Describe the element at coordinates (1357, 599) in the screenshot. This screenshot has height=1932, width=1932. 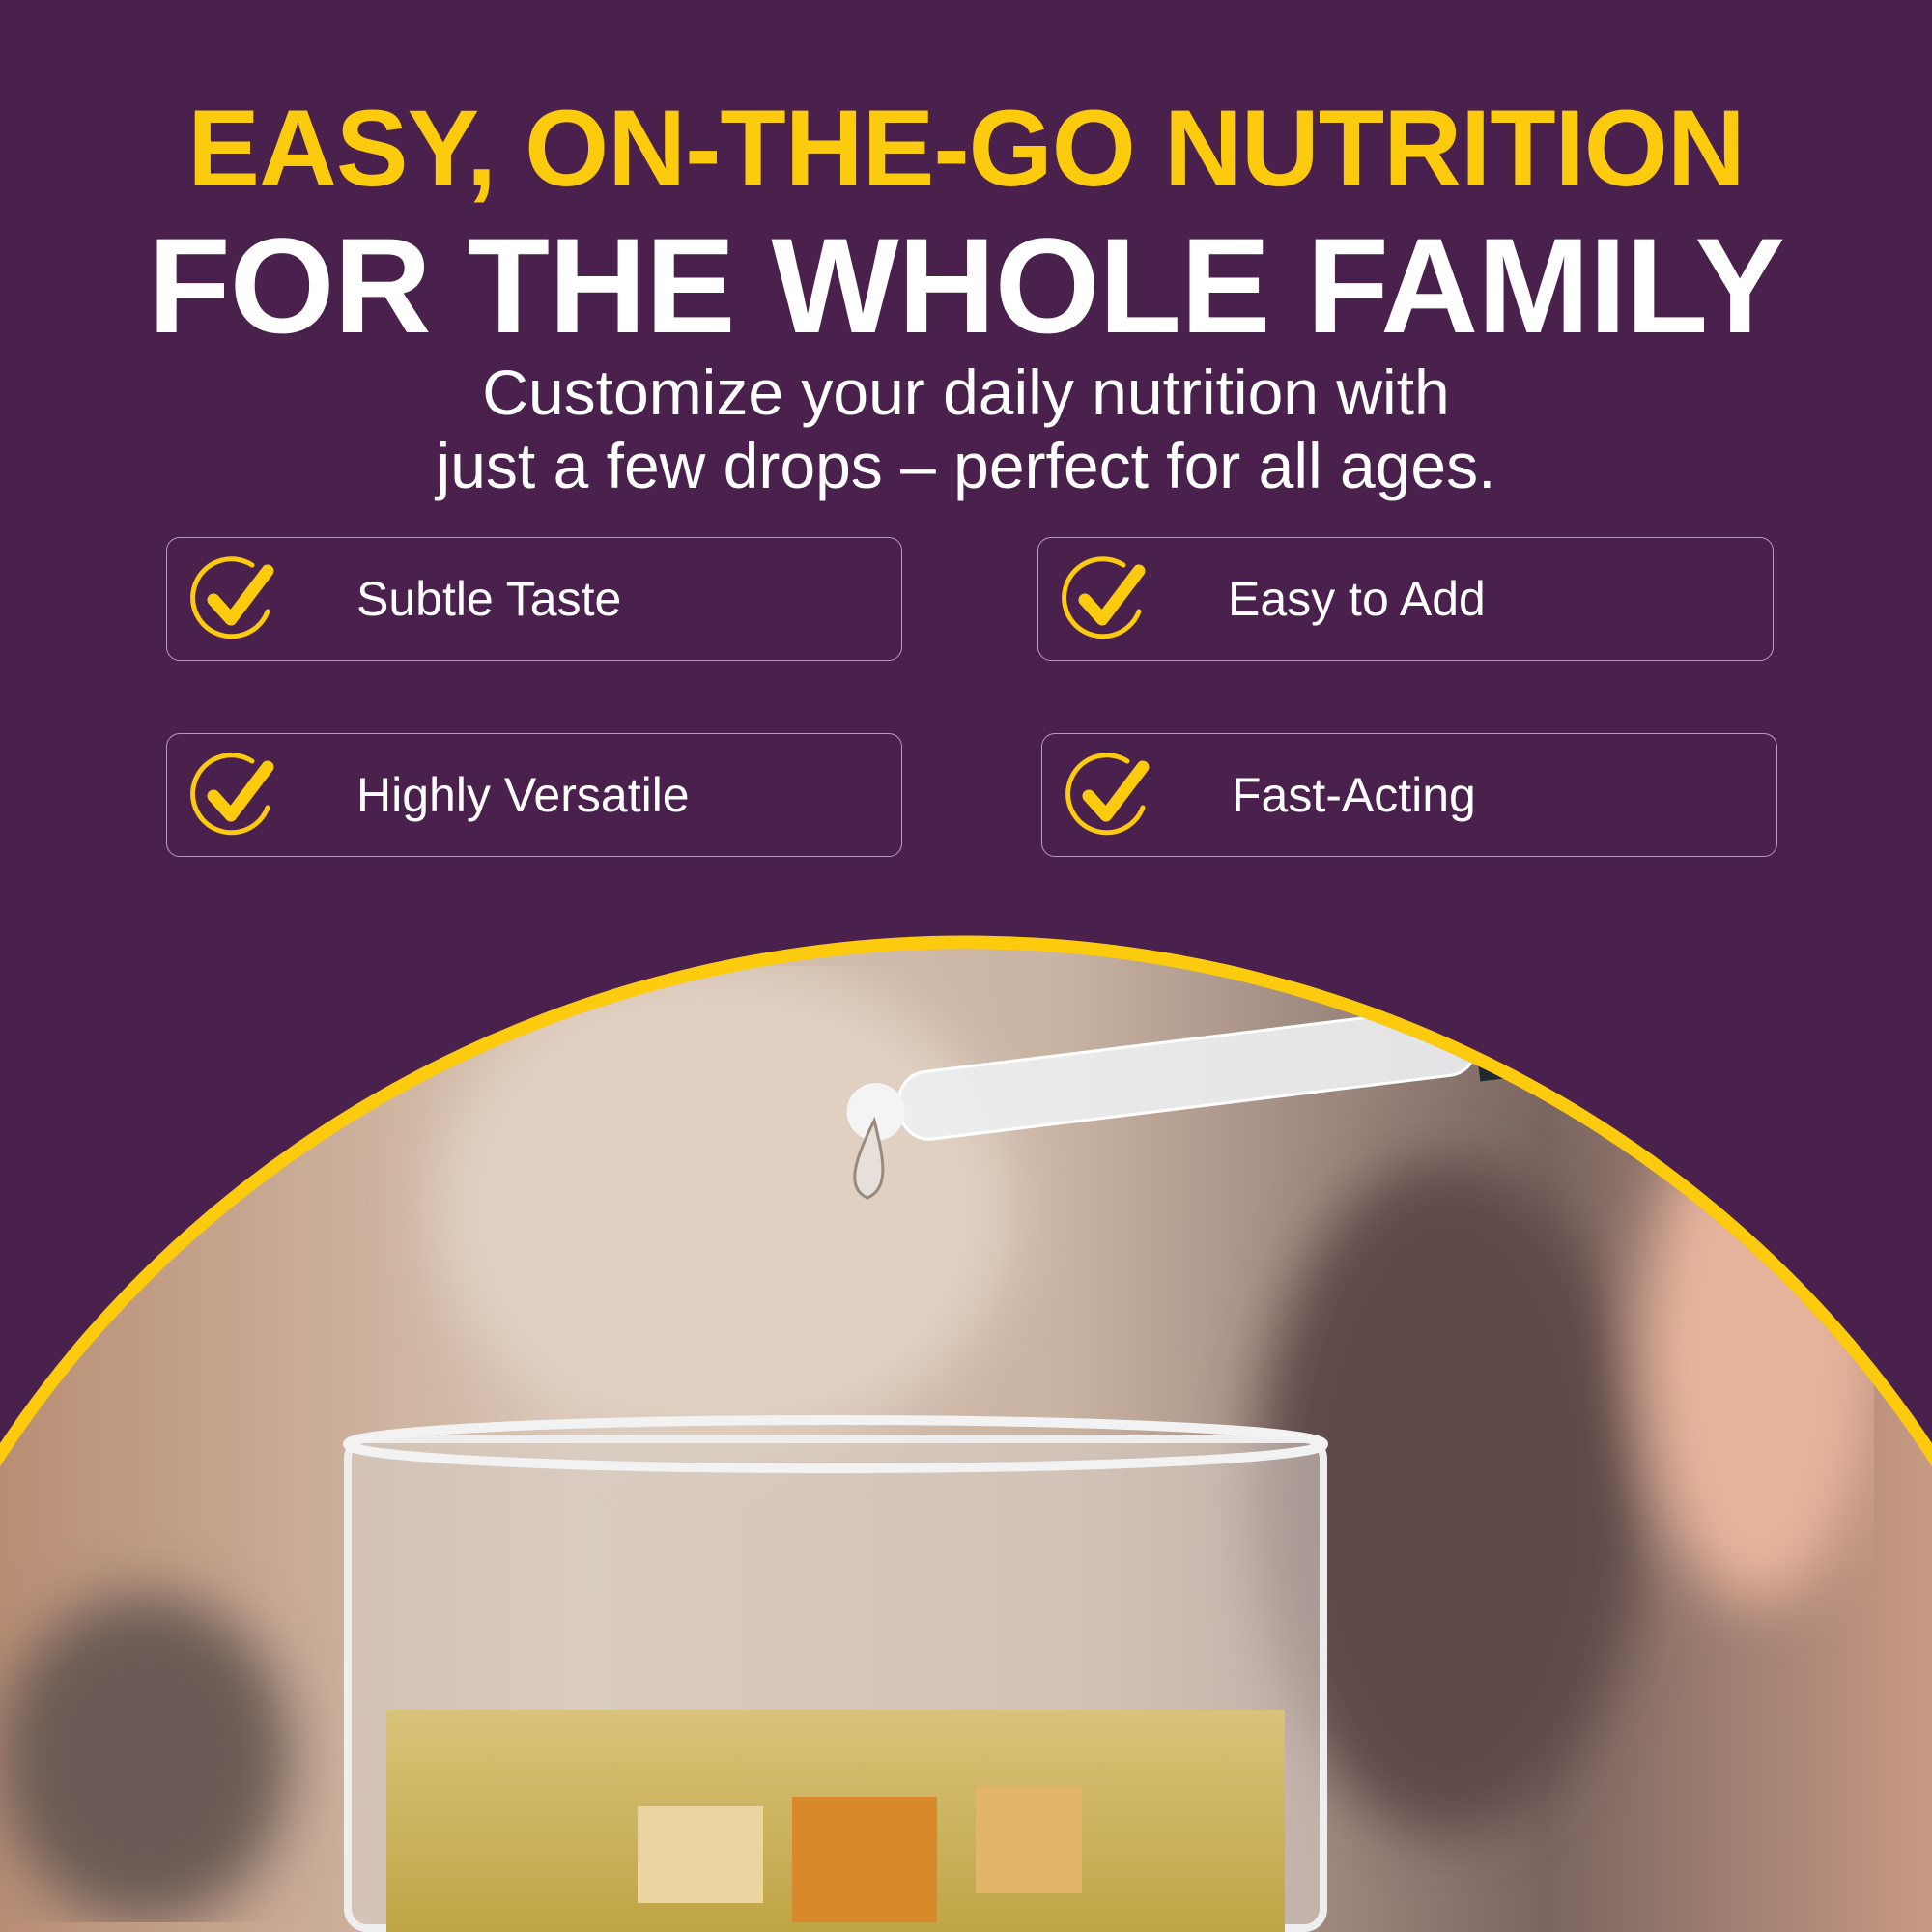
I see `feature-label: Easy to Add` at that location.